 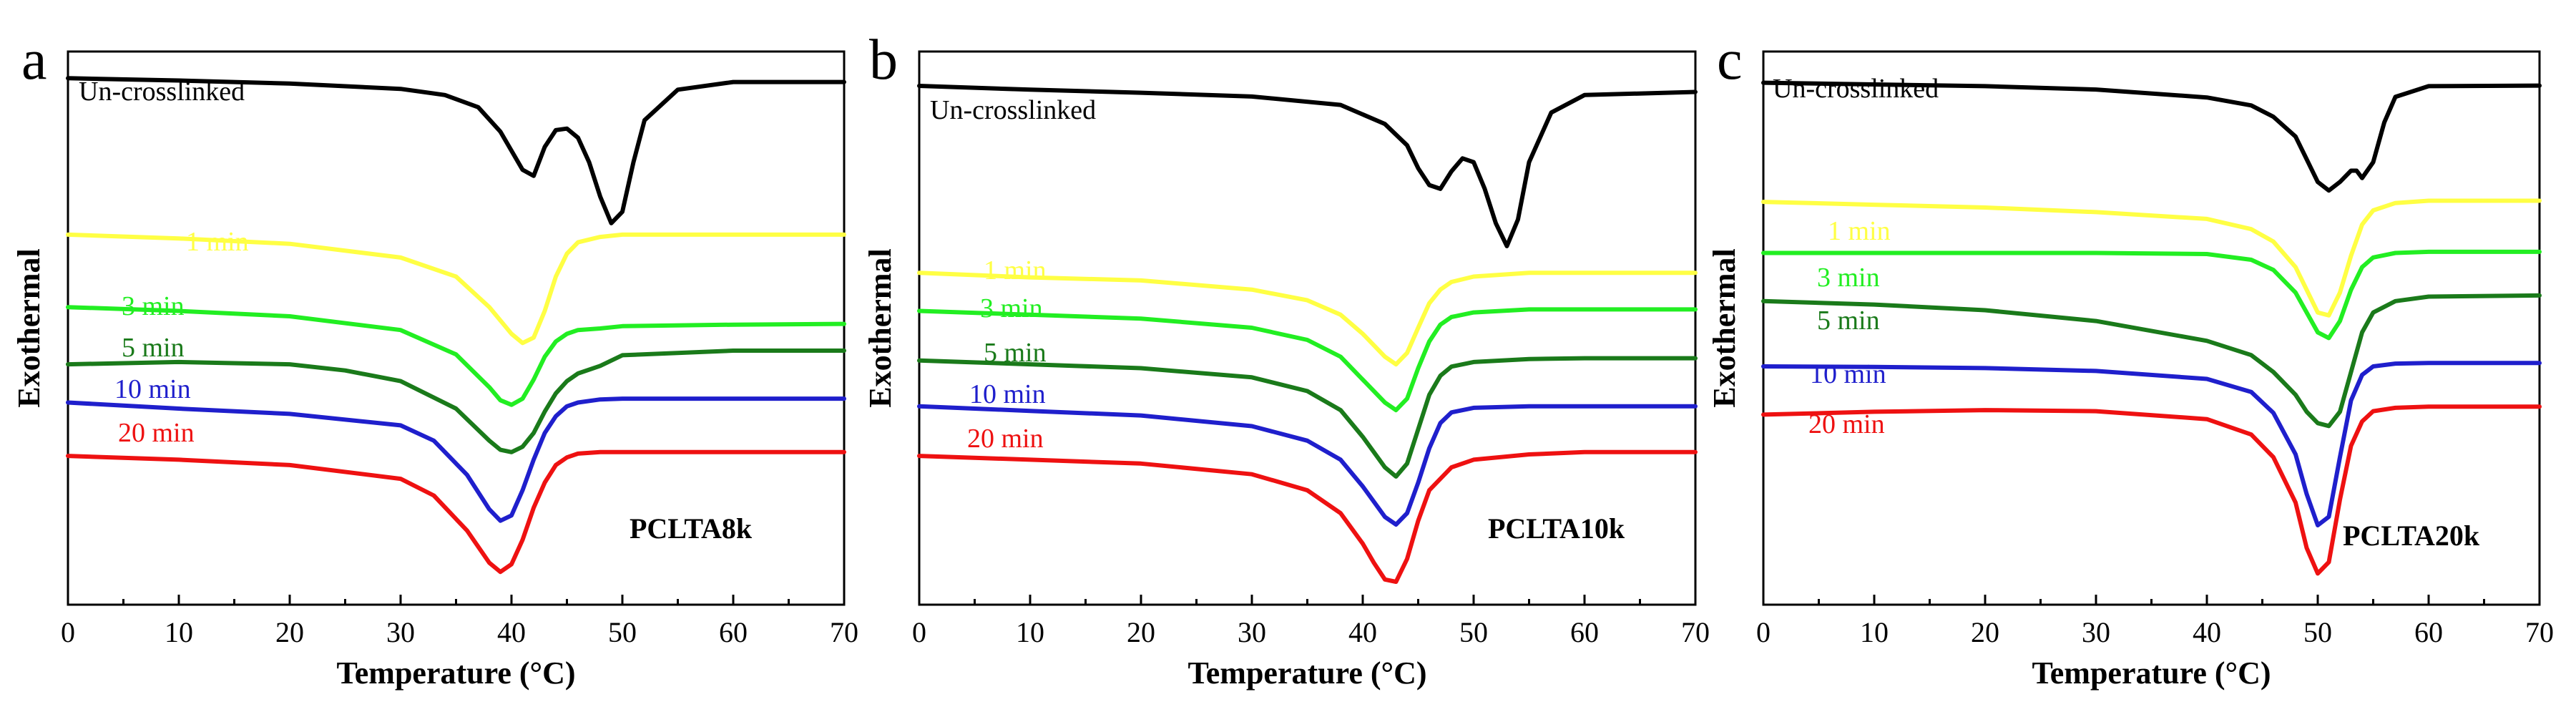 What do you see at coordinates (1730, 61) in the screenshot?
I see `panel-letter: c` at bounding box center [1730, 61].